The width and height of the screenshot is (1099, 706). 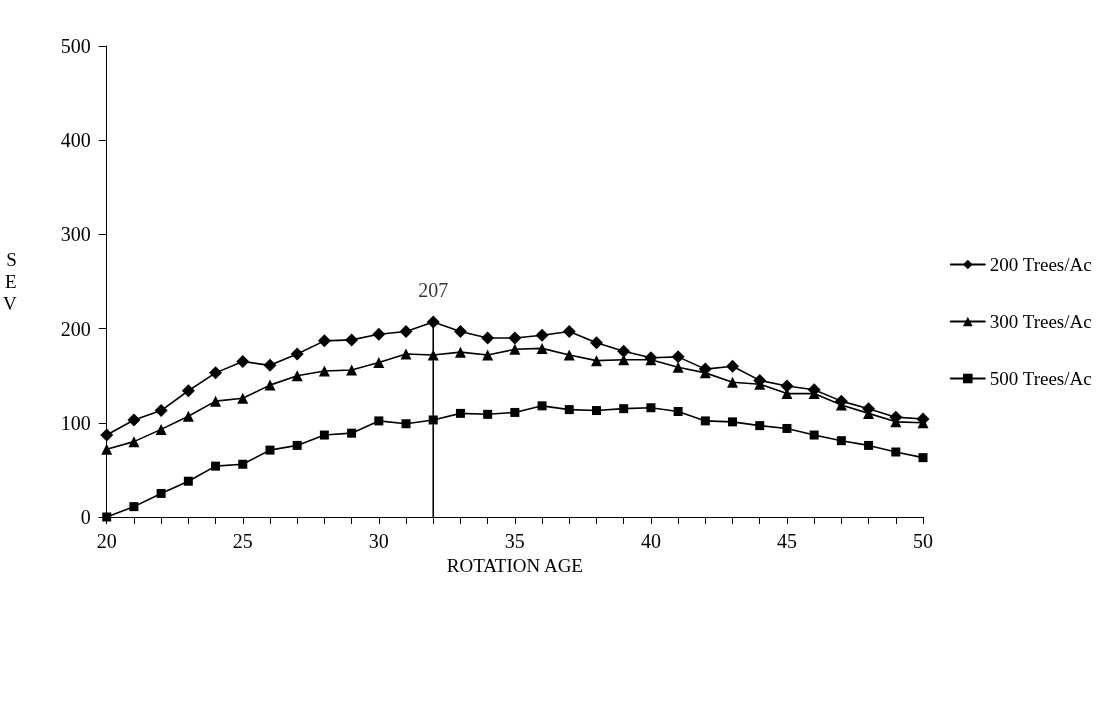 What do you see at coordinates (75, 422) in the screenshot?
I see `y-tick-label: 100` at bounding box center [75, 422].